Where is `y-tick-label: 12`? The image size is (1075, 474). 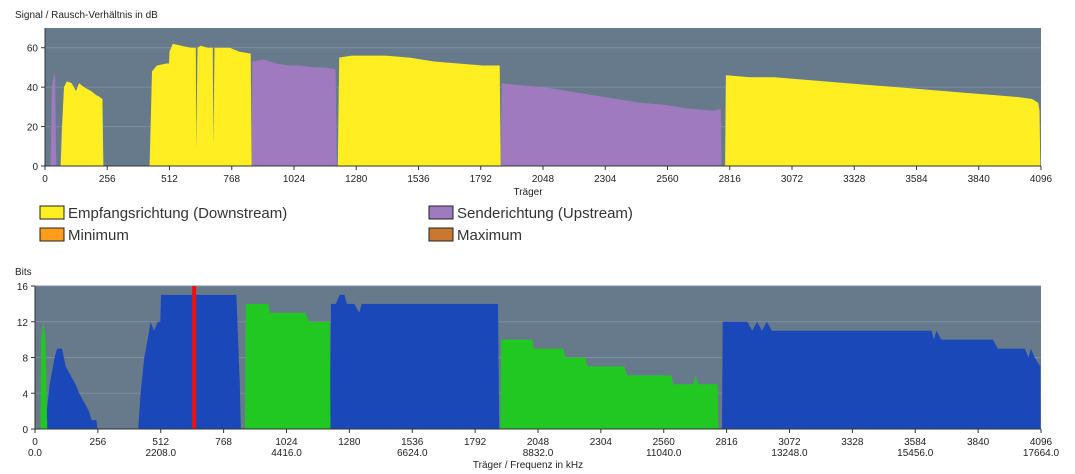
y-tick-label: 12 is located at coordinates (23, 323).